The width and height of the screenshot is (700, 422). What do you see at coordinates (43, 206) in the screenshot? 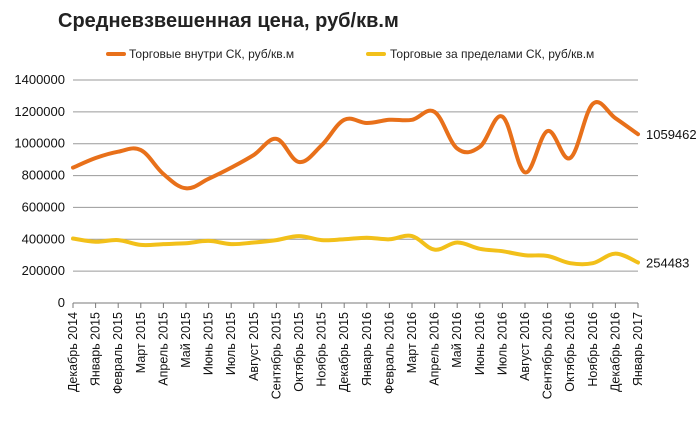
I see `y-tick-label: 600000` at bounding box center [43, 206].